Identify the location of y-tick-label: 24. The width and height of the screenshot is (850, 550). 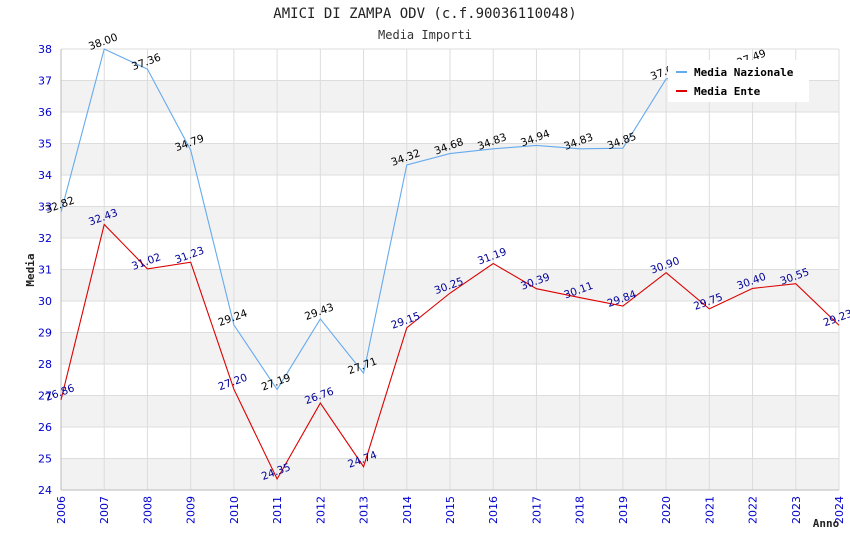
(45, 490).